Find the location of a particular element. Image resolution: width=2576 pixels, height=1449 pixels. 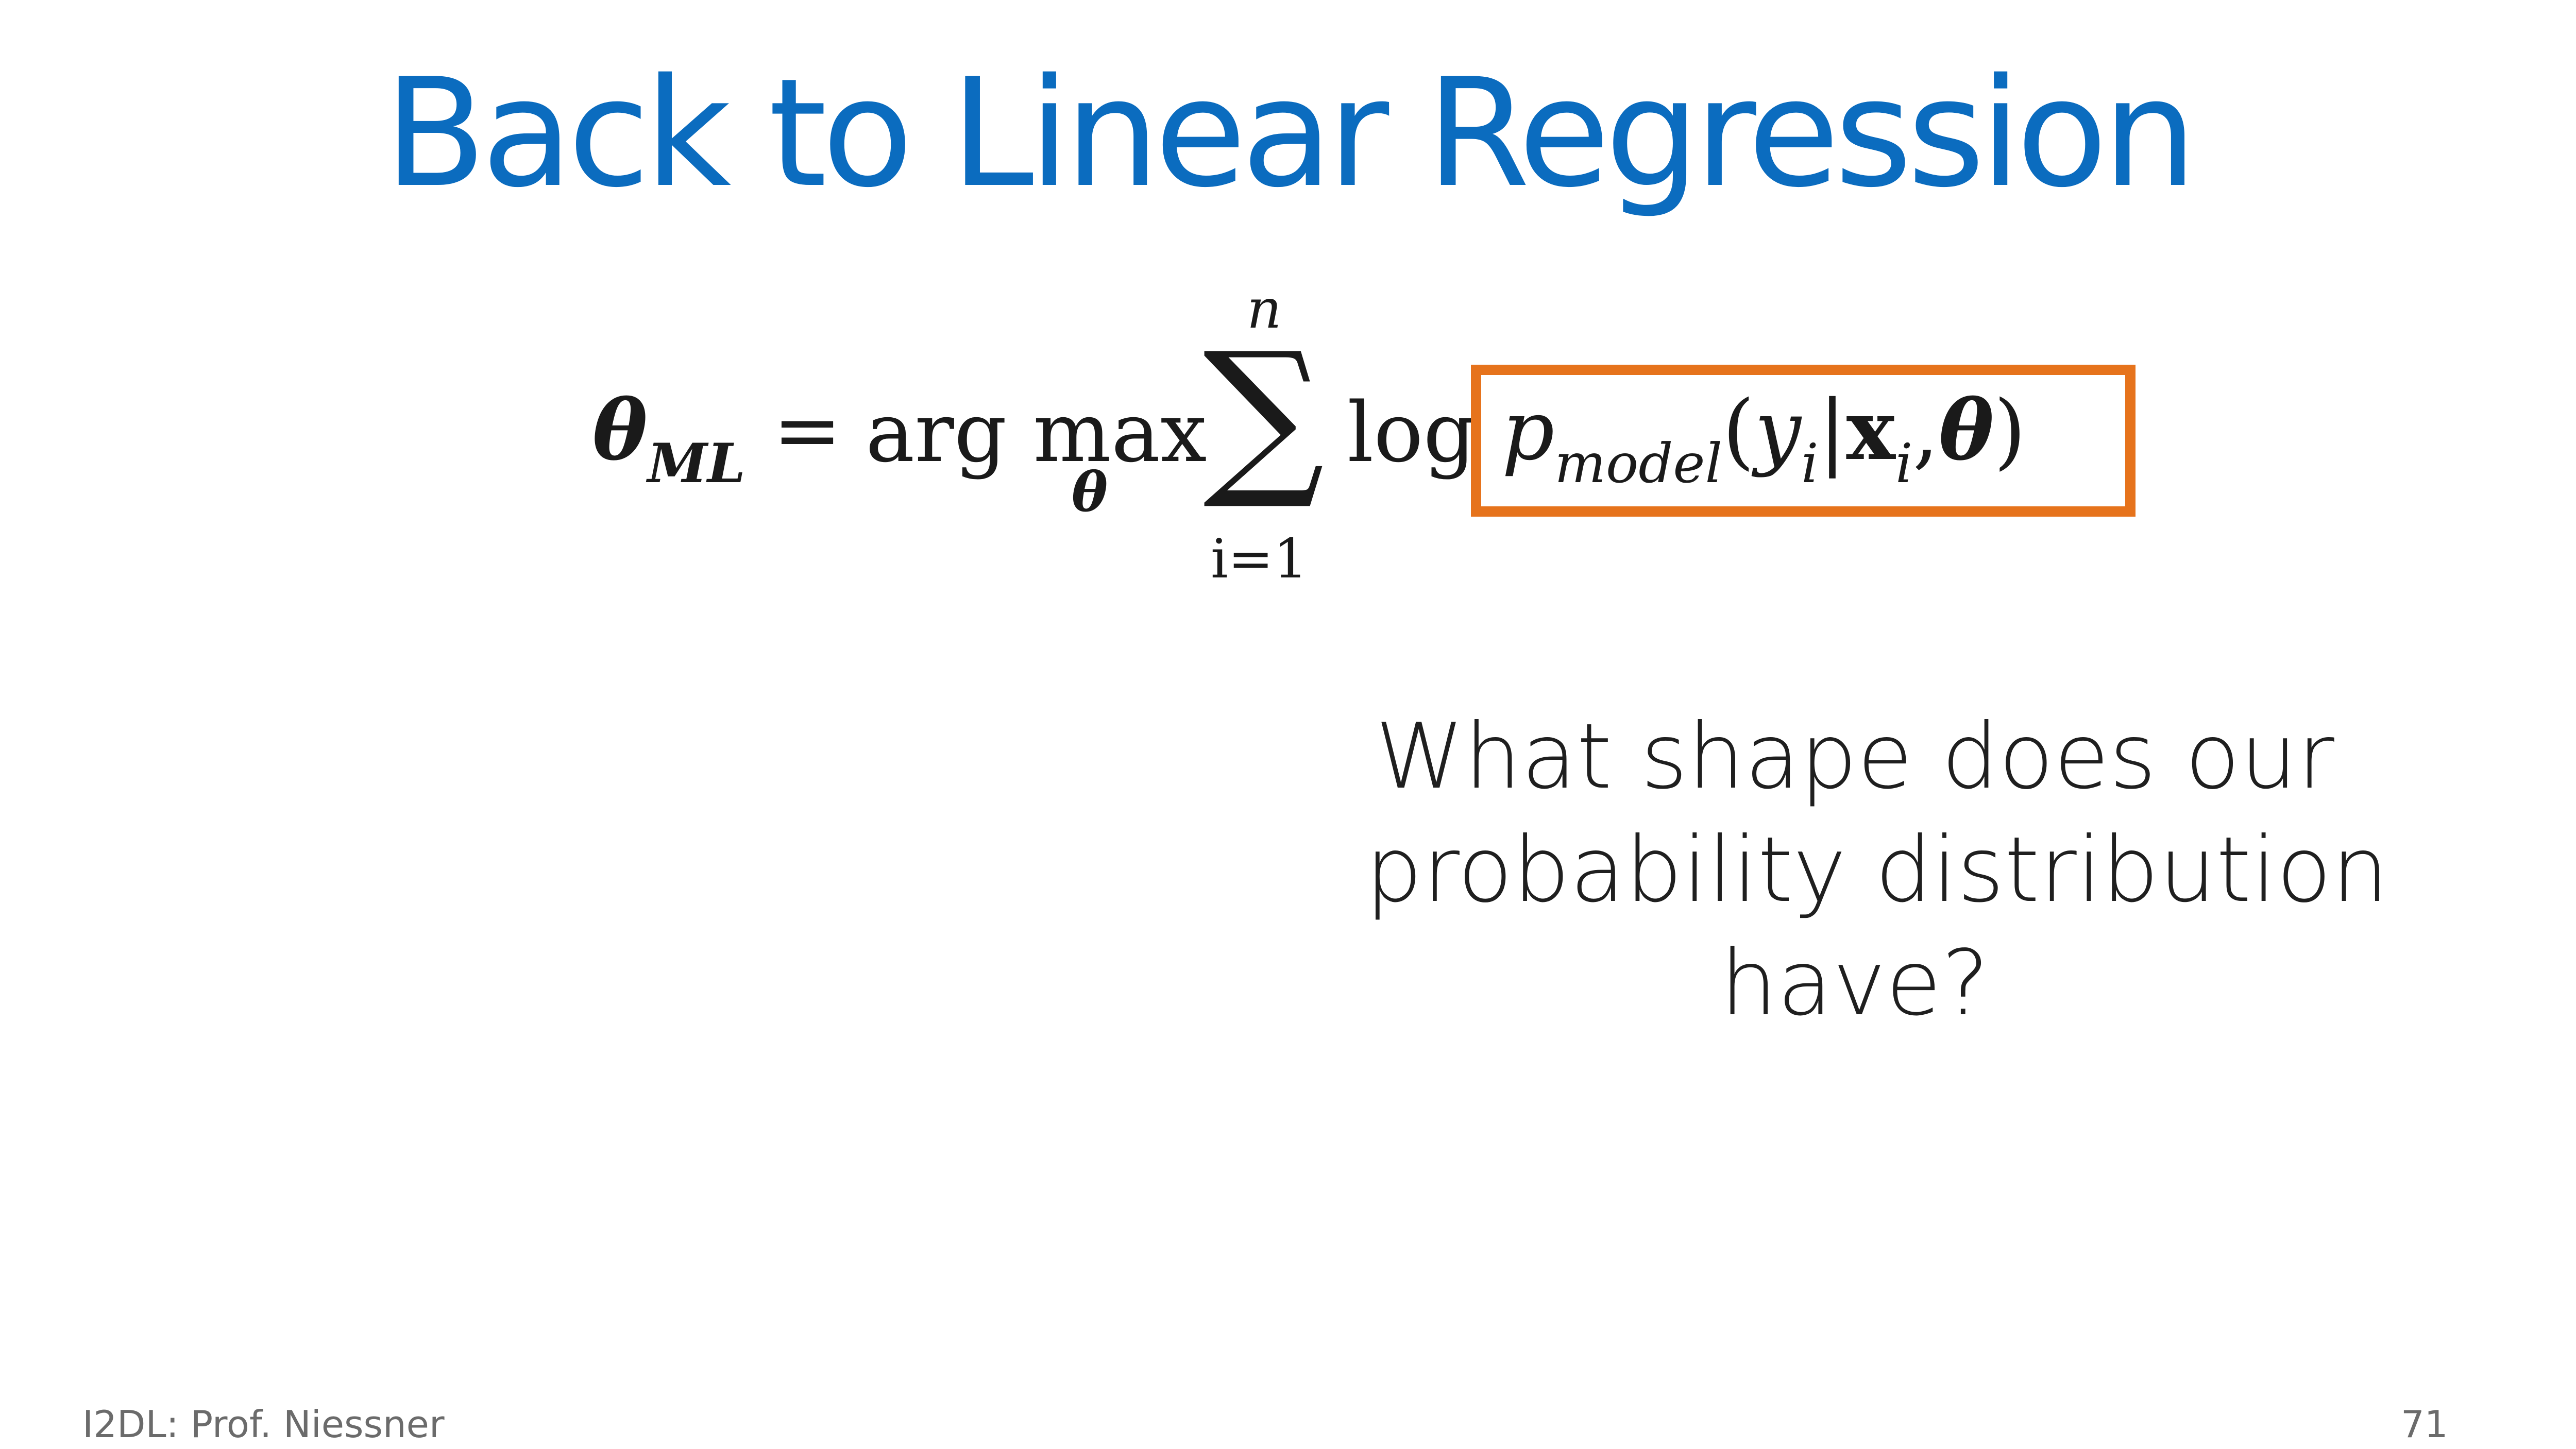

question-line-1: What shape does our is located at coordinates (1854, 757).